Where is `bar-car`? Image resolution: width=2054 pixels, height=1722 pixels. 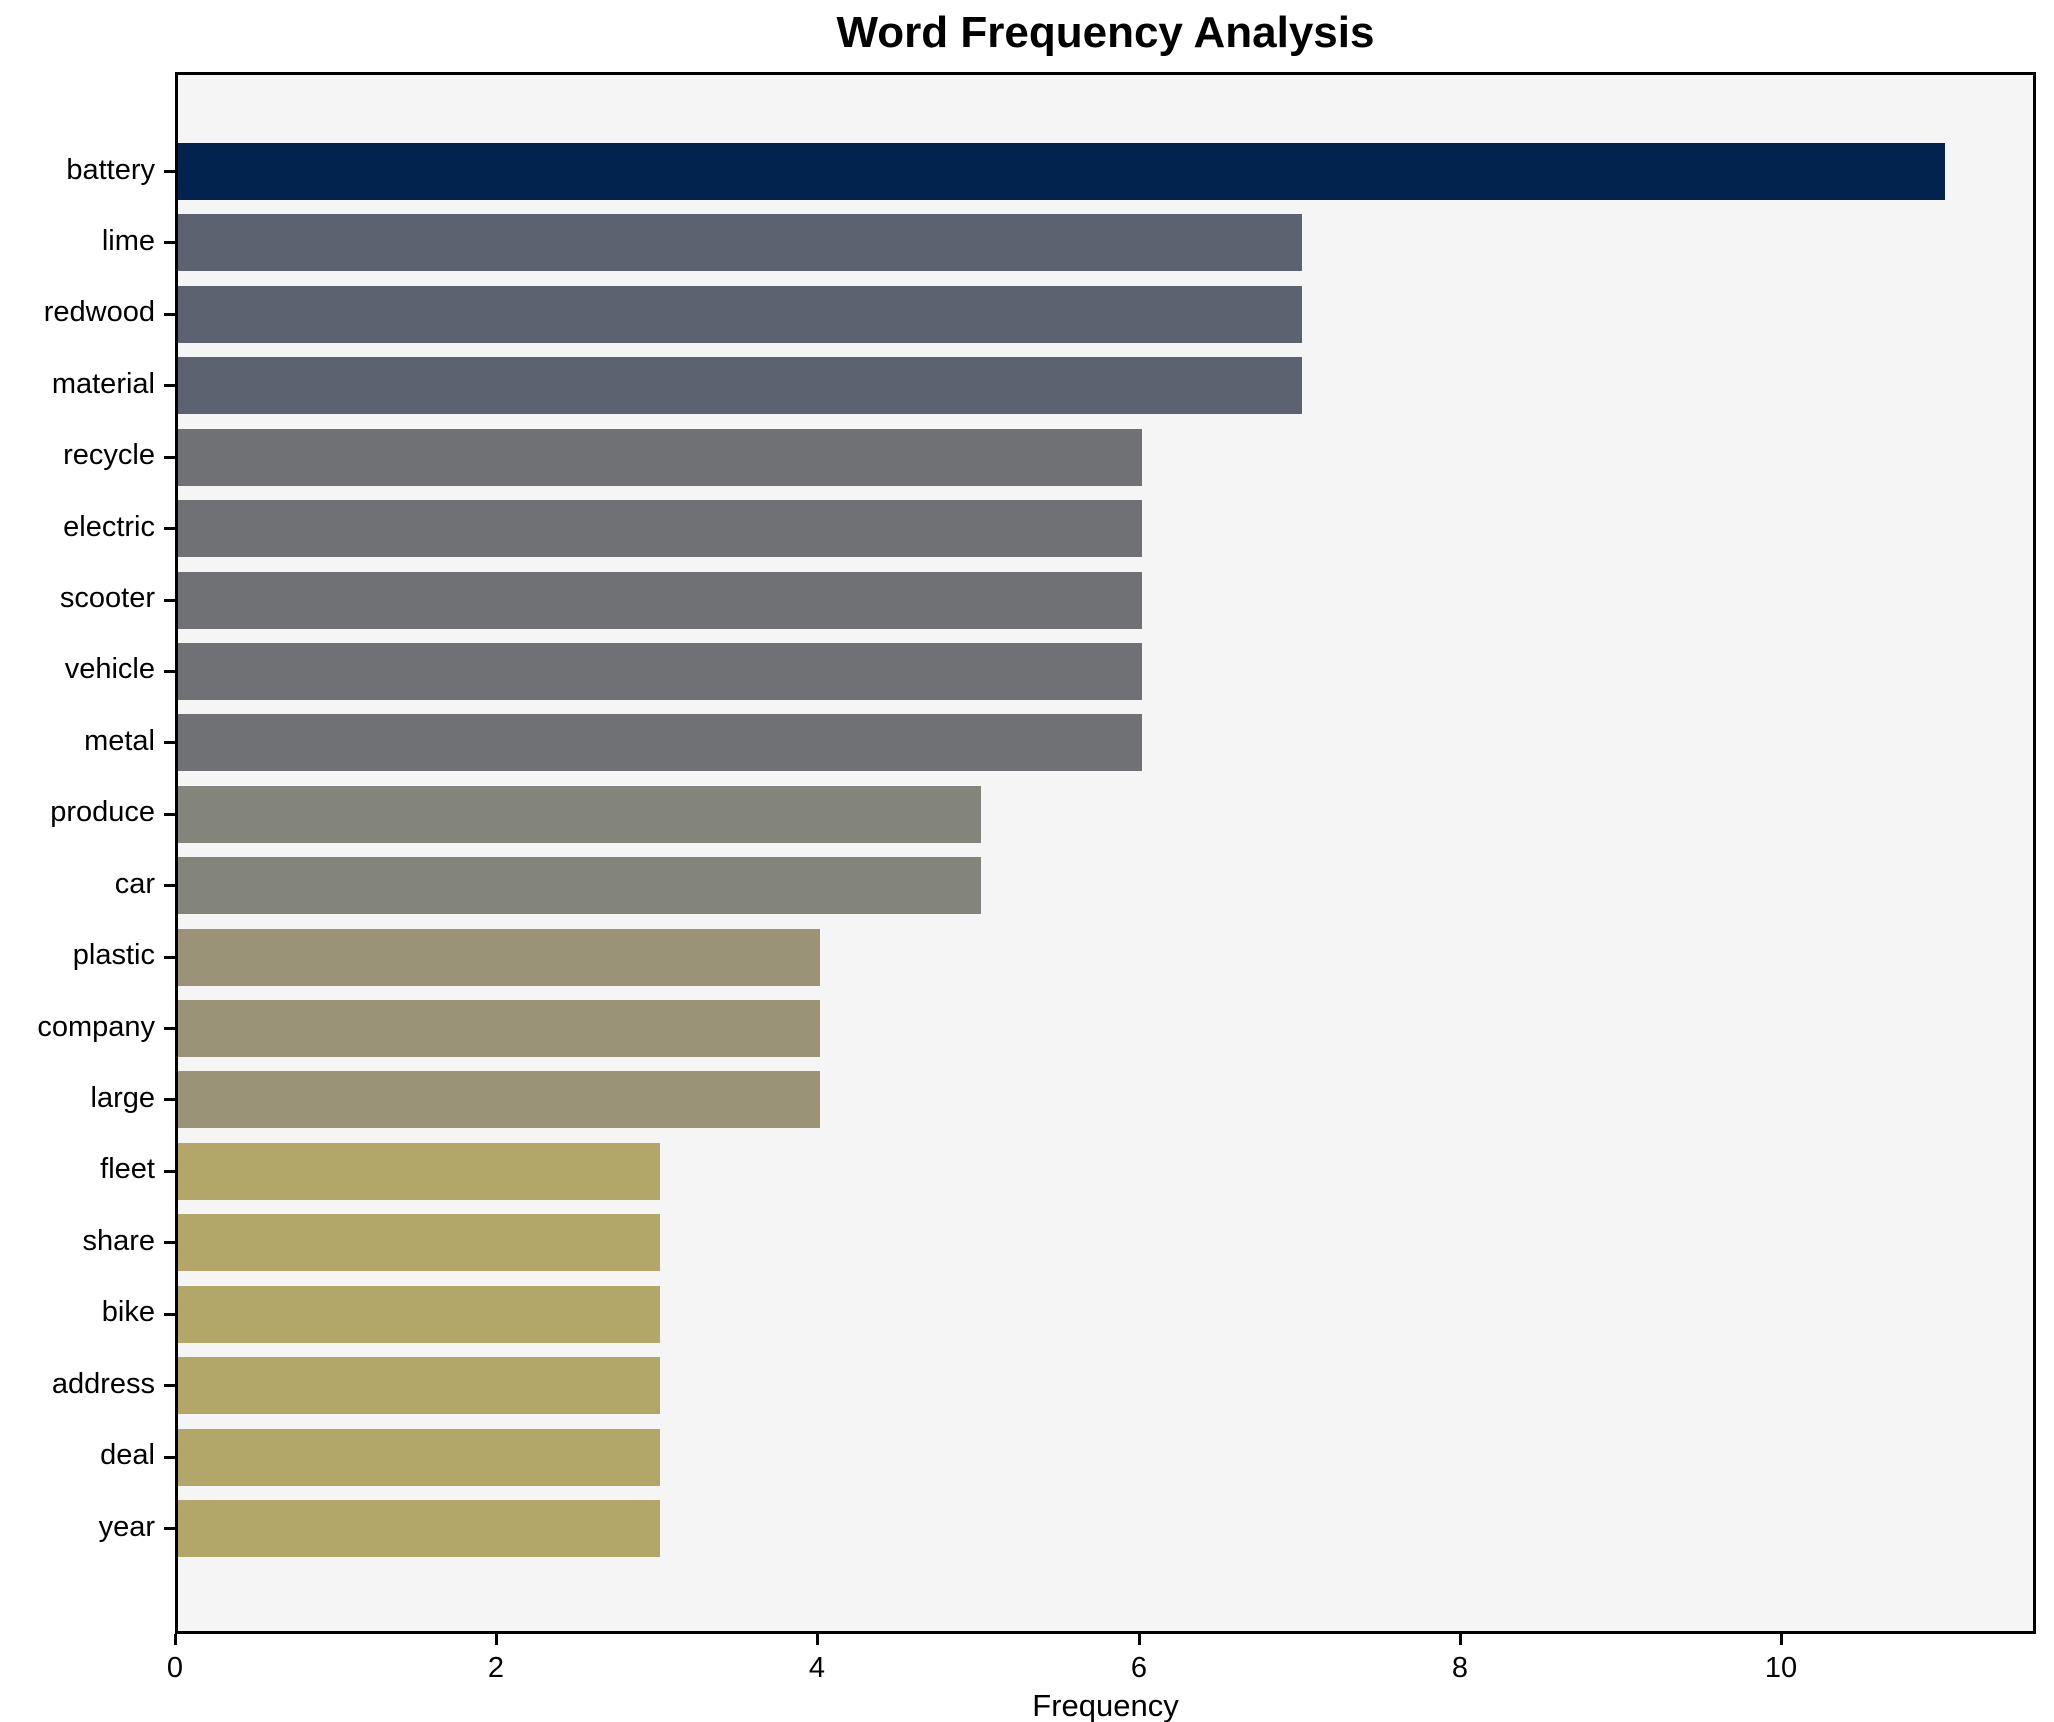 bar-car is located at coordinates (579, 885).